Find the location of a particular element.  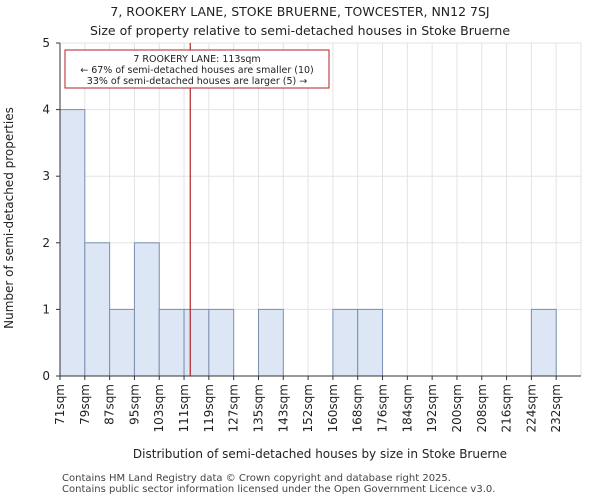

y-tick-label: 5 is located at coordinates (46, 43).